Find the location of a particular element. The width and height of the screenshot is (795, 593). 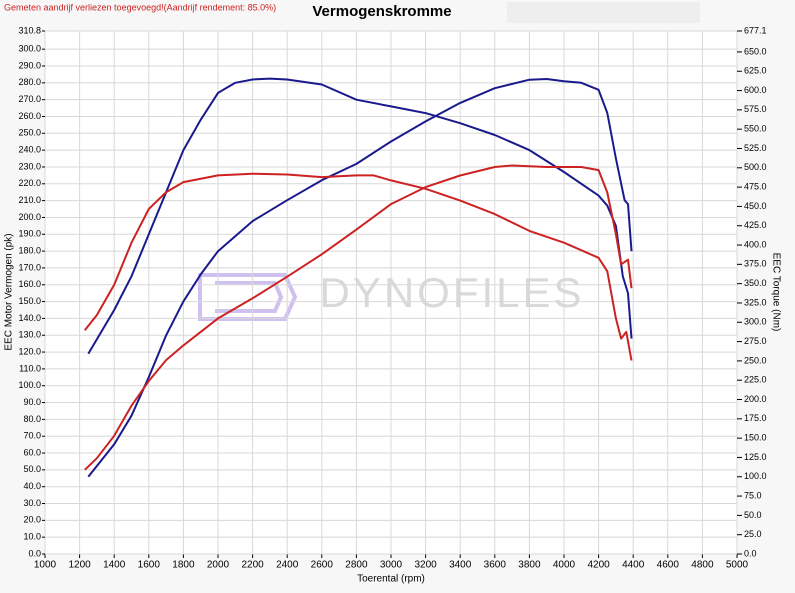

header-box is located at coordinates (603, 12).